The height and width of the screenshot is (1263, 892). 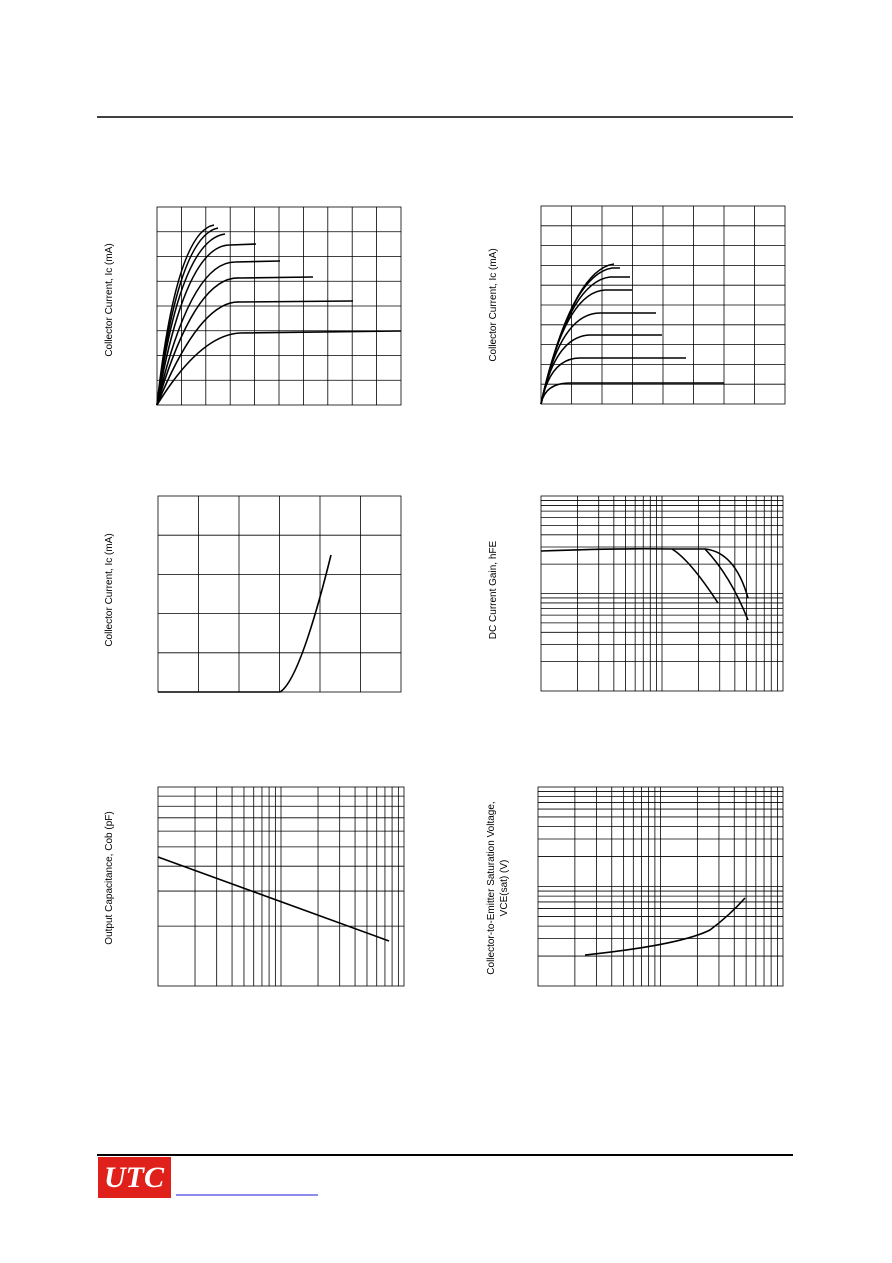 I want to click on y-label: Collector-to-Emitter Saturation Voltage,, so click(x=491, y=887).